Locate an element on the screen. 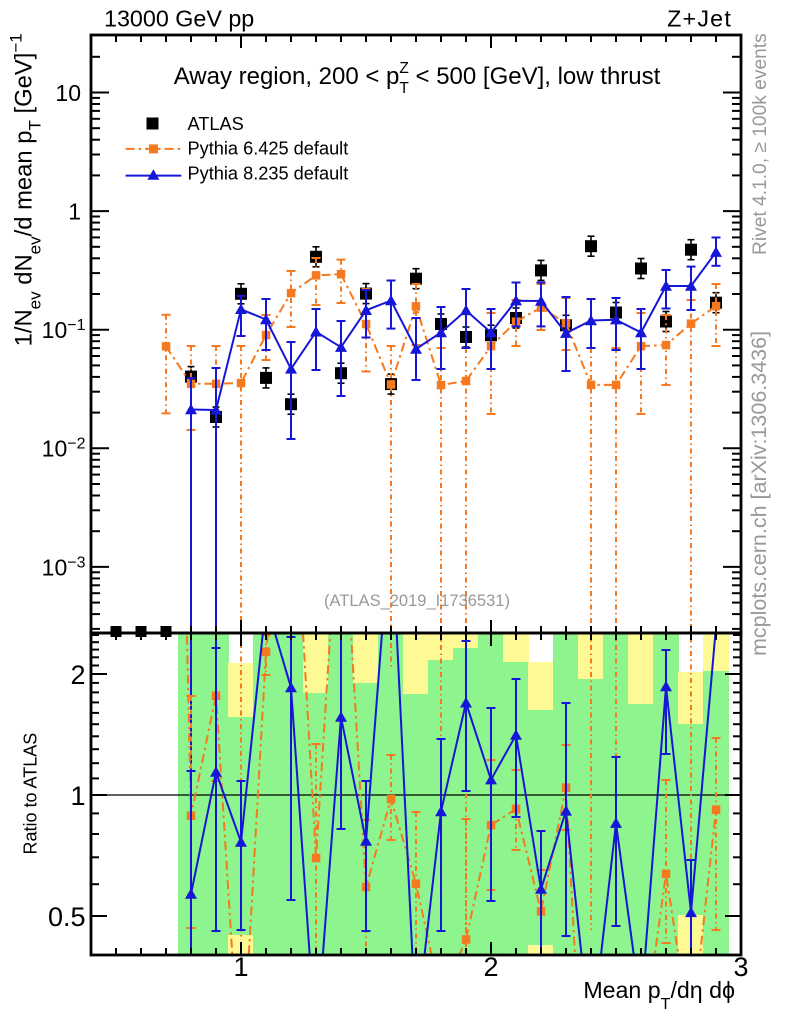 The width and height of the screenshot is (786, 1029). svg-text: 13000 GeV pp is located at coordinates (179, 19).